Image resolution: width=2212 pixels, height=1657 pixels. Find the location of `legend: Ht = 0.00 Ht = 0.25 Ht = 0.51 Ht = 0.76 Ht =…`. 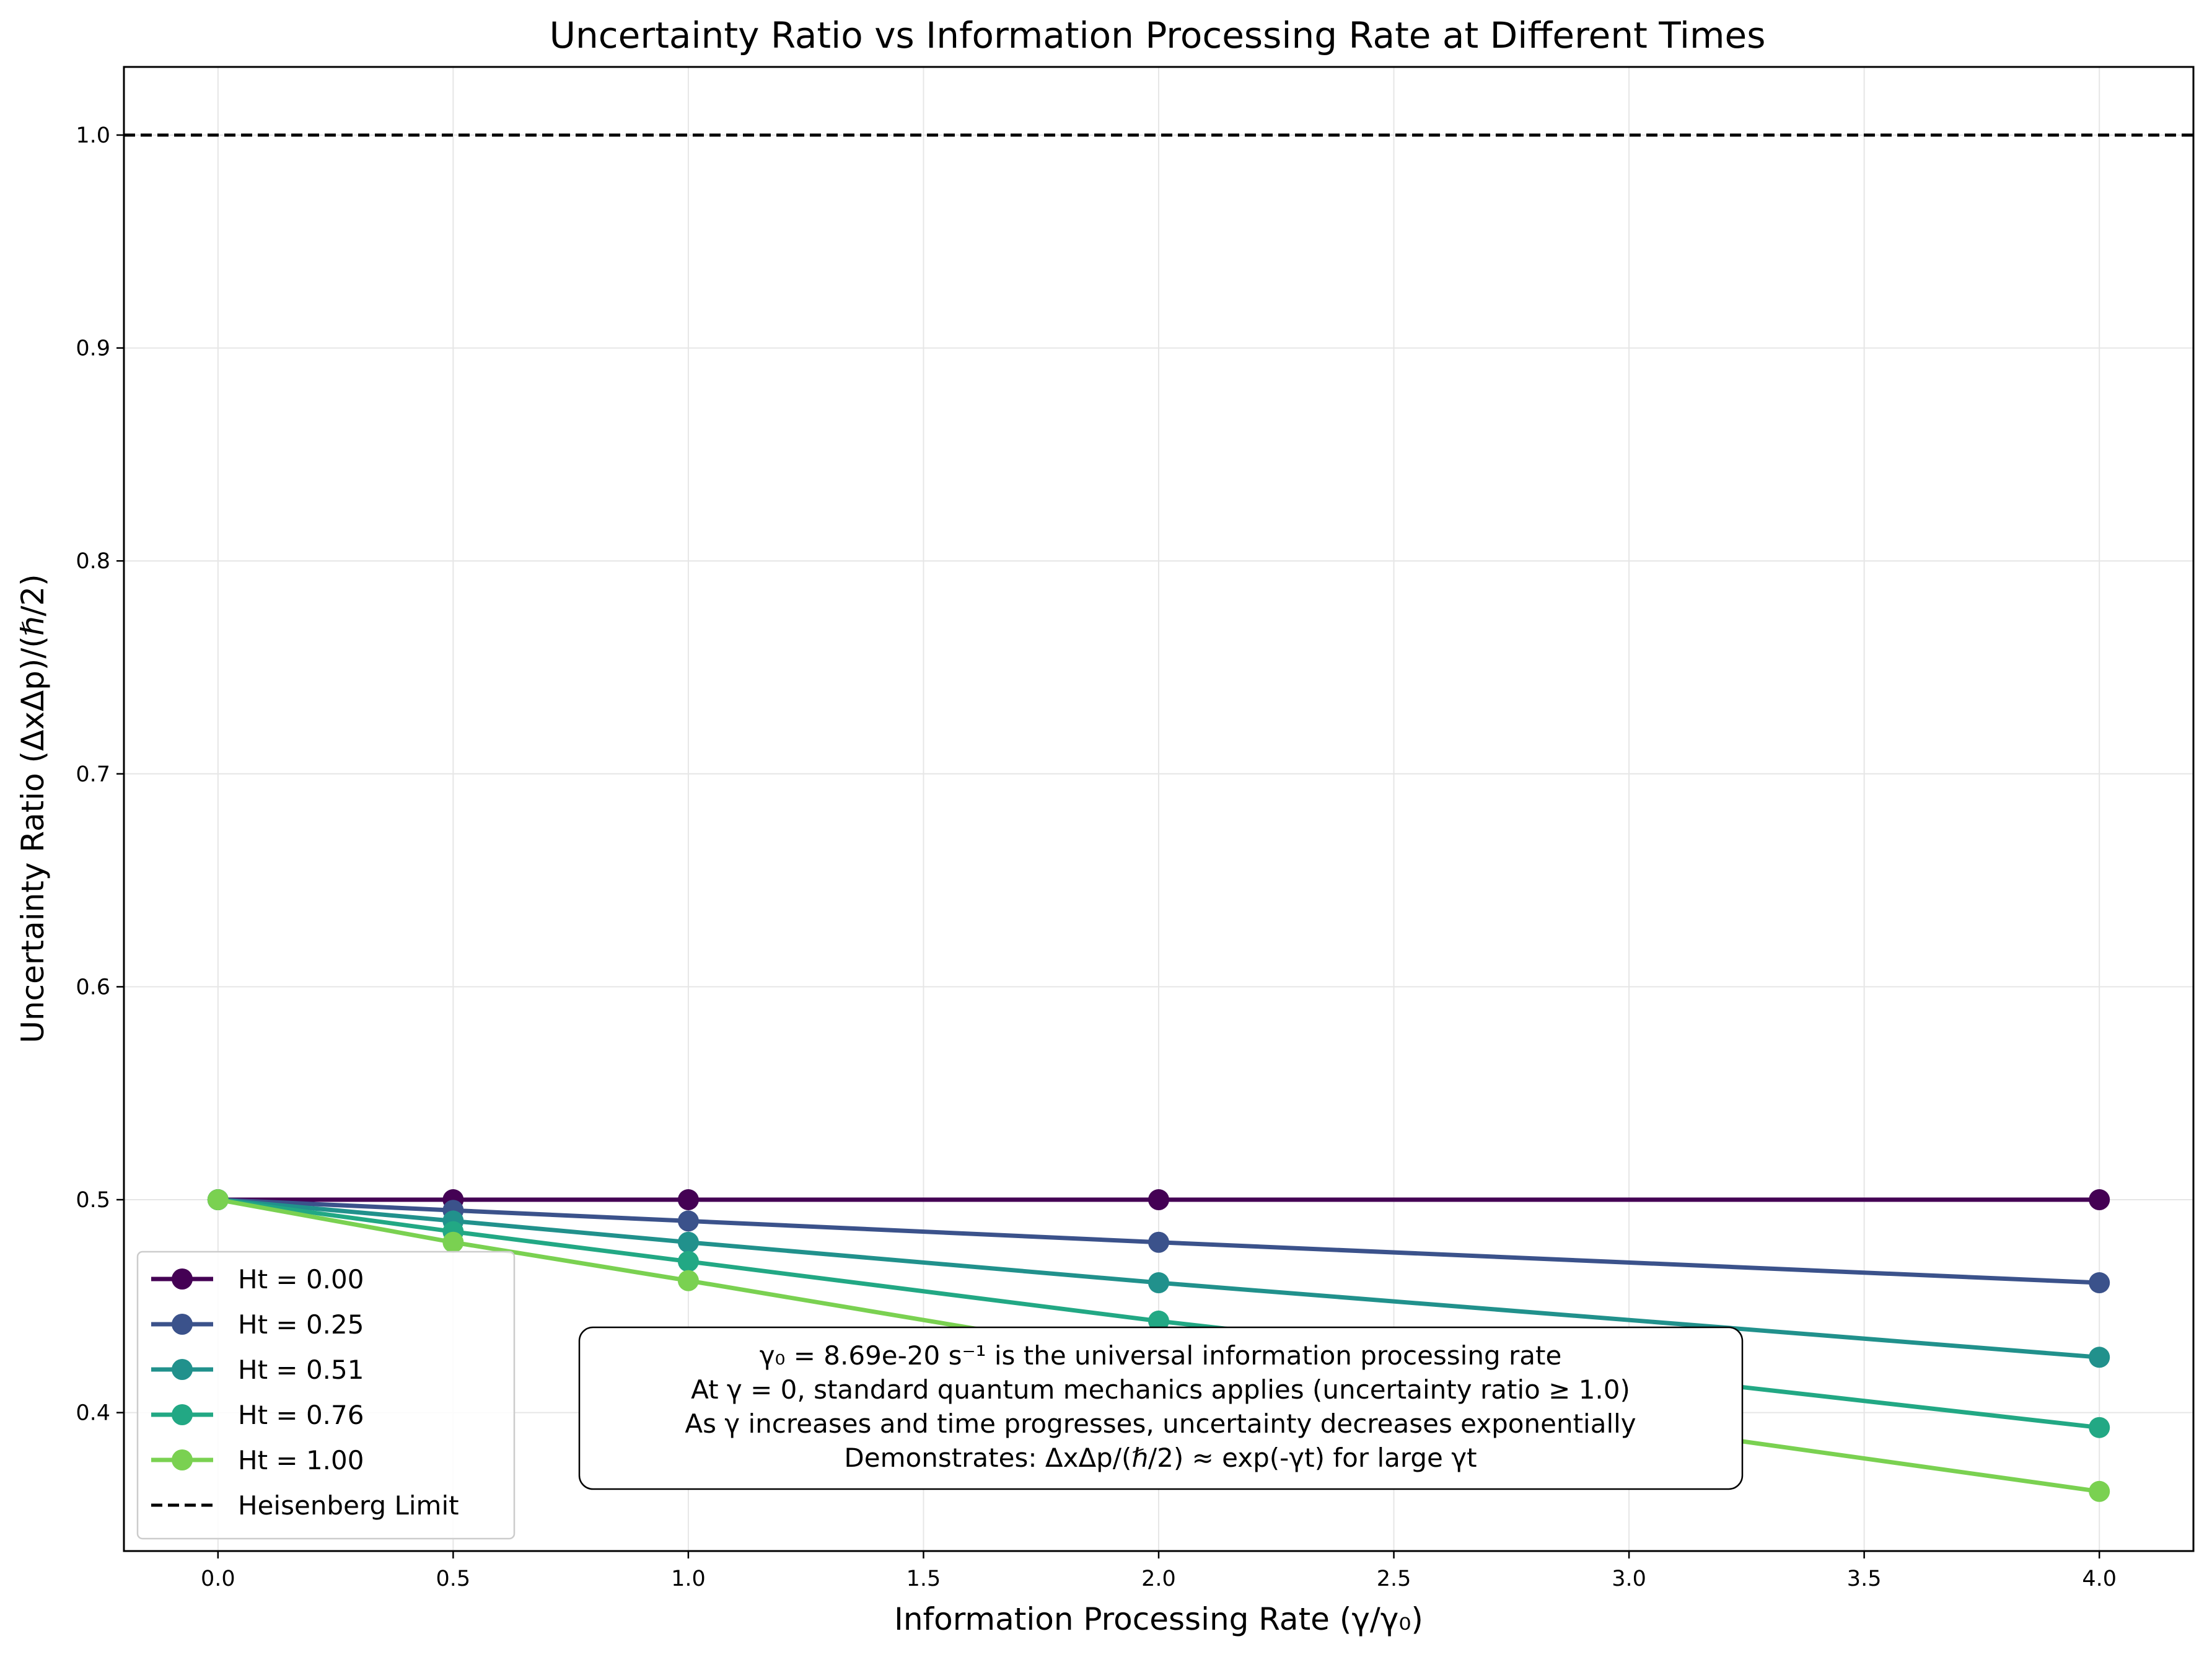

legend: Ht = 0.00 Ht = 0.25 Ht = 0.51 Ht = 0.76 Ht =… is located at coordinates (326, 1395).